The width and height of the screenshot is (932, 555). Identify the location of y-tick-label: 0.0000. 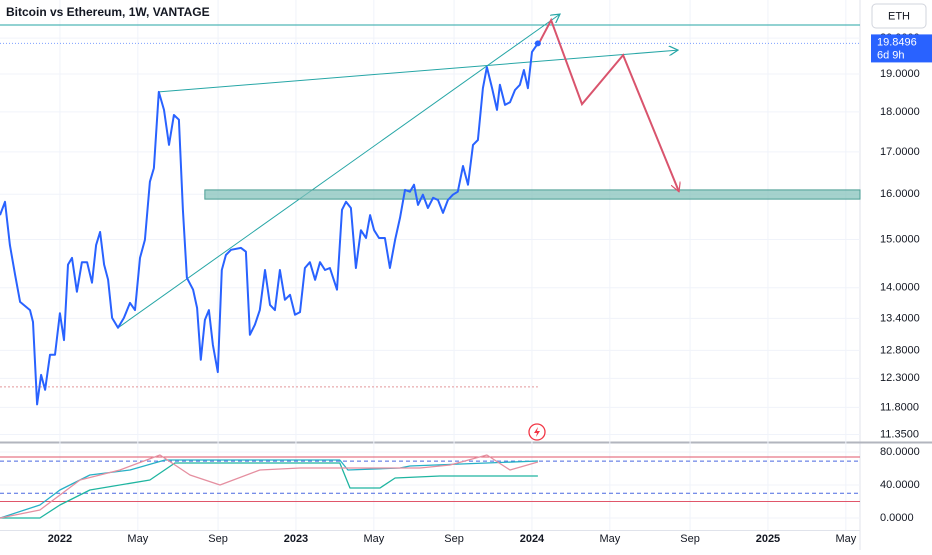
(897, 518).